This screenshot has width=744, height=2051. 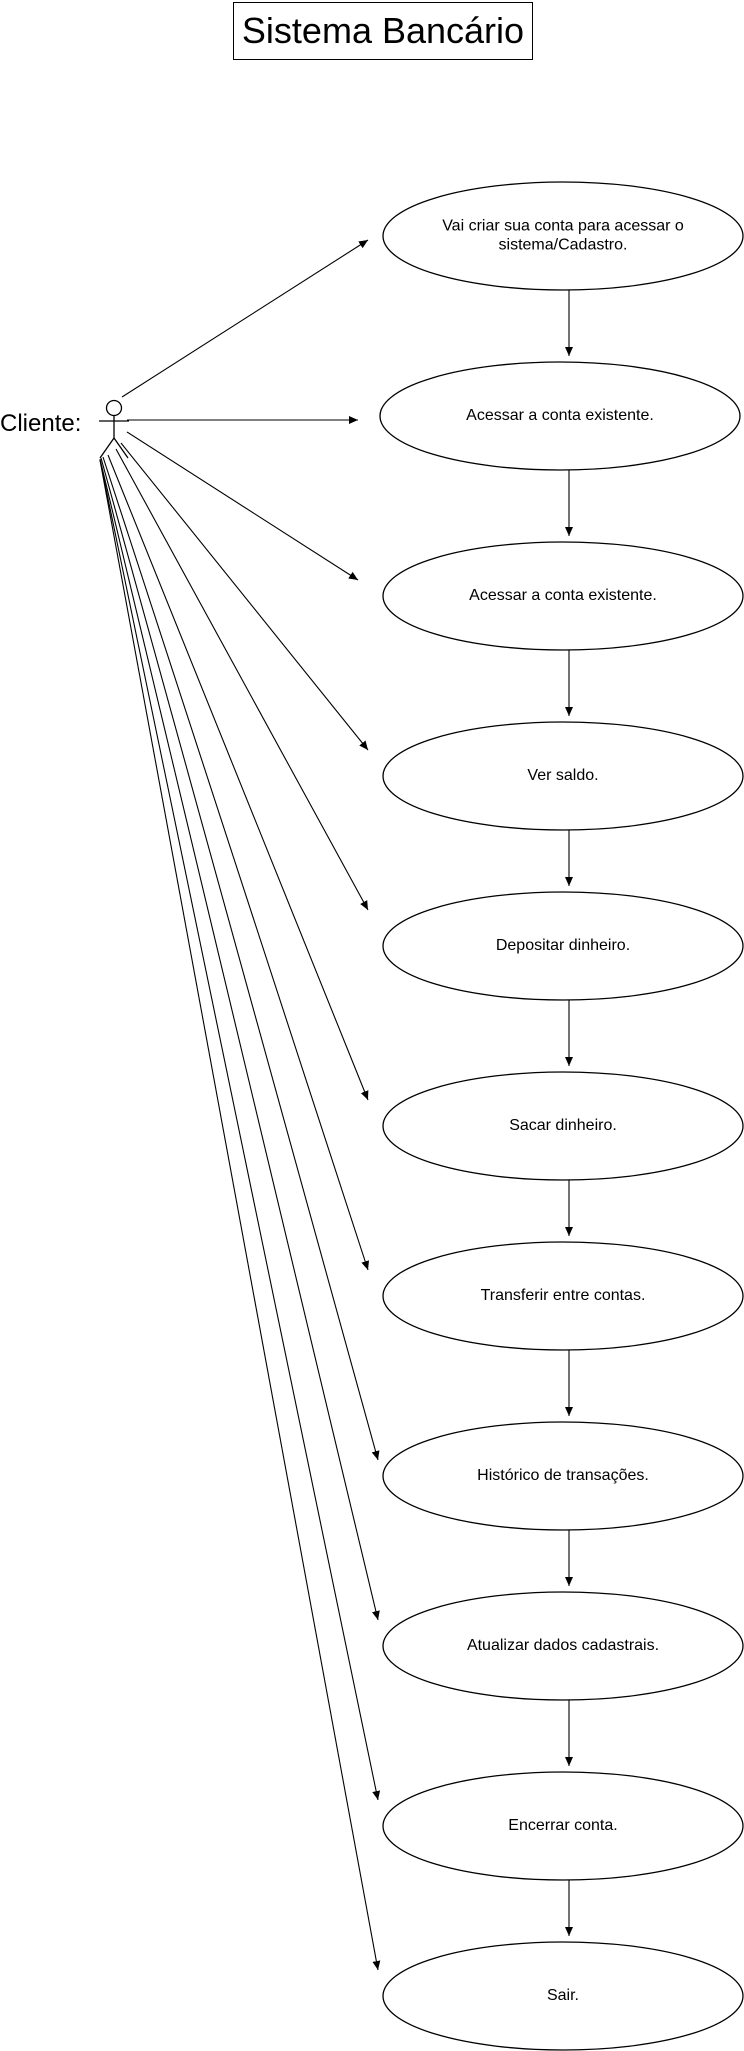 I want to click on use-case-label: Depositar dinheiro., so click(x=563, y=945).